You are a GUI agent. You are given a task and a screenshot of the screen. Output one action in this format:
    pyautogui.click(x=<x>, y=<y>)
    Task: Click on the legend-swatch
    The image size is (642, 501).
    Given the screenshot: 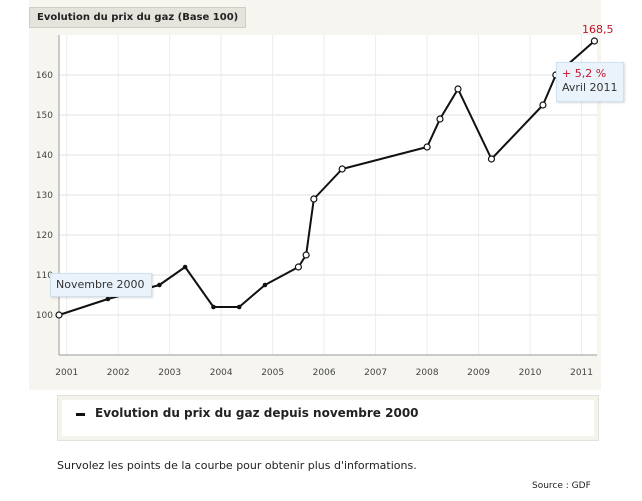 What is the action you would take?
    pyautogui.click(x=80, y=414)
    